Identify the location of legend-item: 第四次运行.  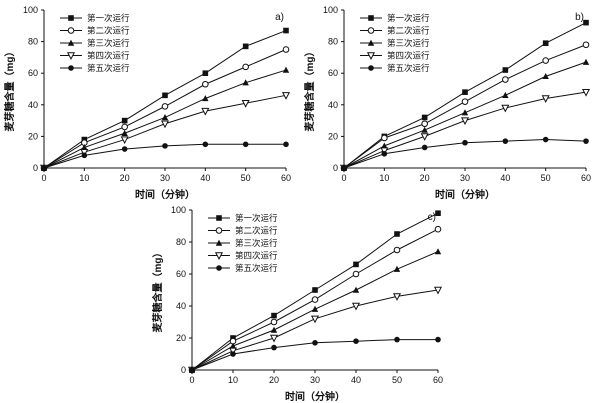
(243, 256).